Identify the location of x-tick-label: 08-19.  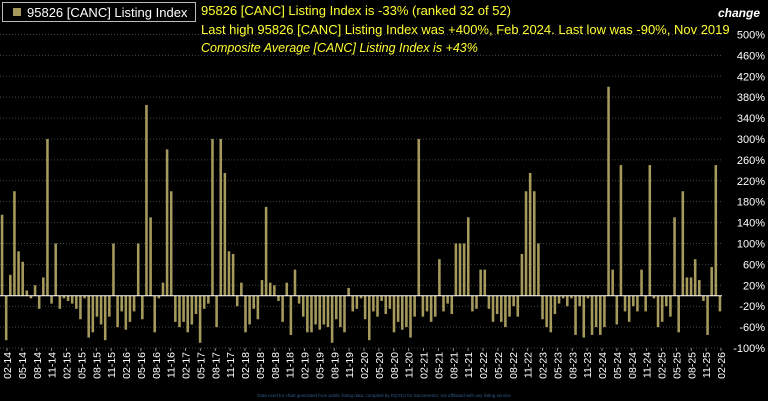
(335, 365).